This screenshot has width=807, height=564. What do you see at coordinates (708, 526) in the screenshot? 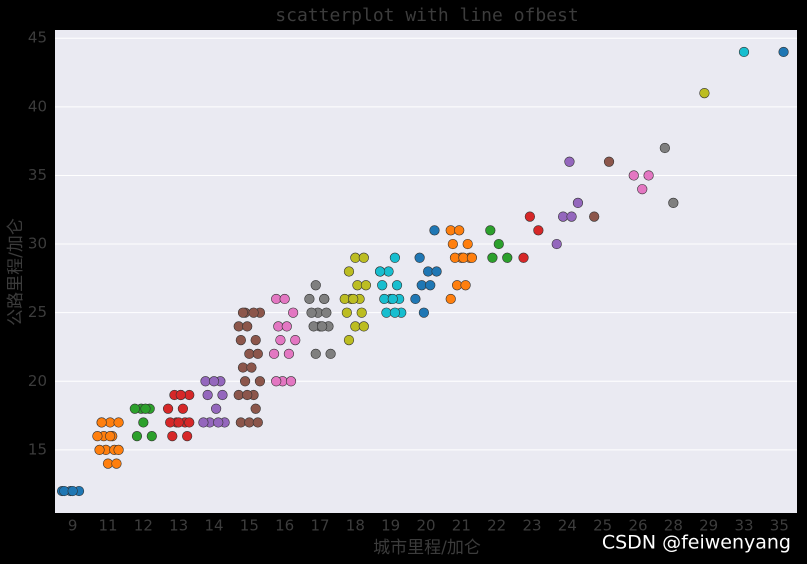
I see `x-tick-label: 29` at bounding box center [708, 526].